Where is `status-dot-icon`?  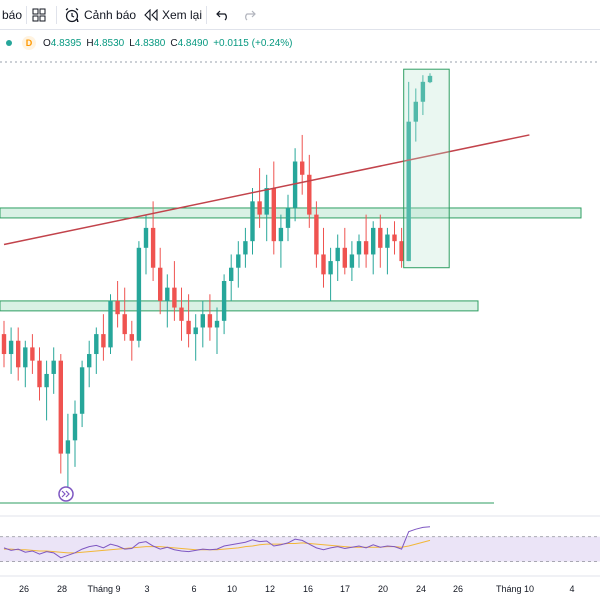
status-dot-icon is located at coordinates (9, 43).